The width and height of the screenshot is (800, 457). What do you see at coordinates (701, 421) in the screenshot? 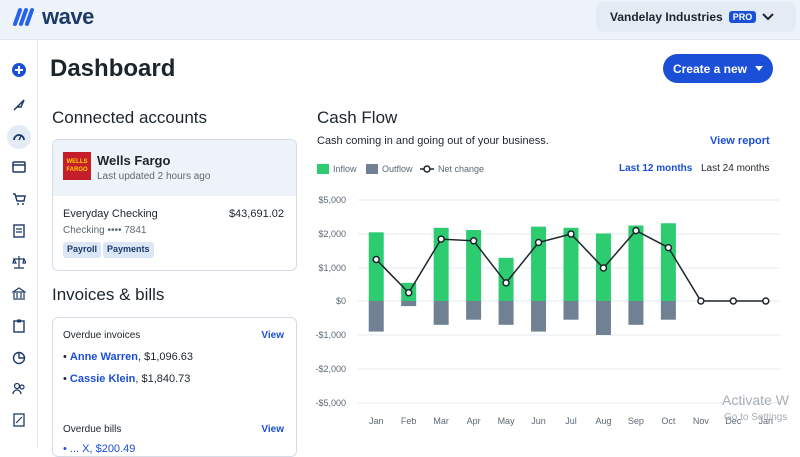
I see `x-tick-label: Nov` at bounding box center [701, 421].